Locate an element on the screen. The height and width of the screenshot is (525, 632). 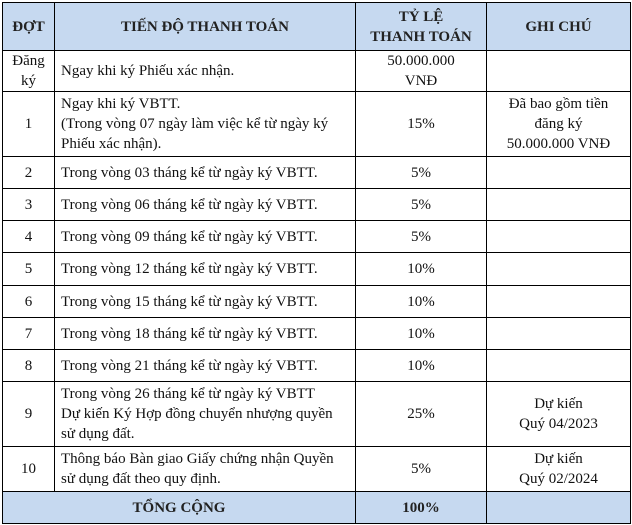
cell-text: VNĐ is located at coordinates (421, 81).